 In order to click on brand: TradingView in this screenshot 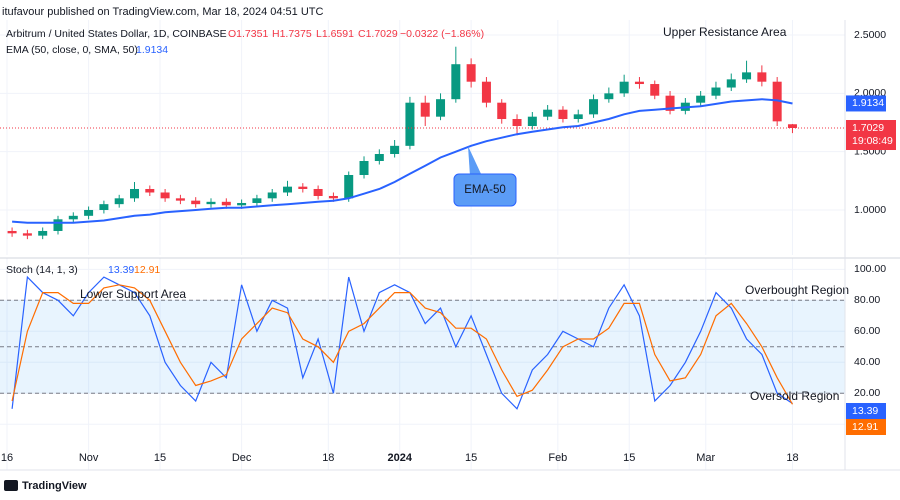, I will do `click(45, 486)`.